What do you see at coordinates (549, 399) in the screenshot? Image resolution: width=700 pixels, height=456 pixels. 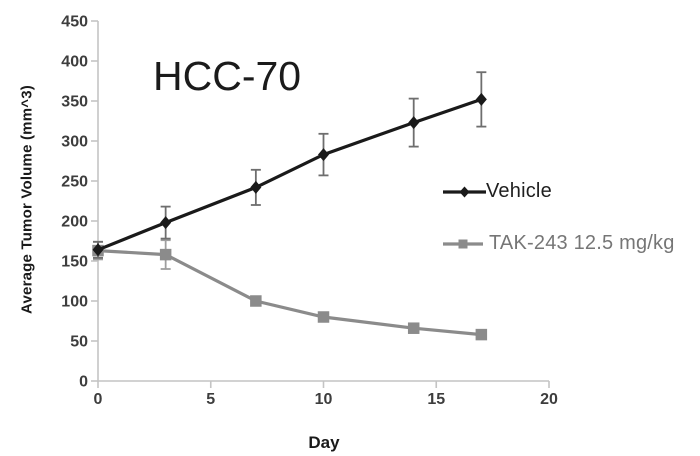 I see `x-tick-label: 20` at bounding box center [549, 399].